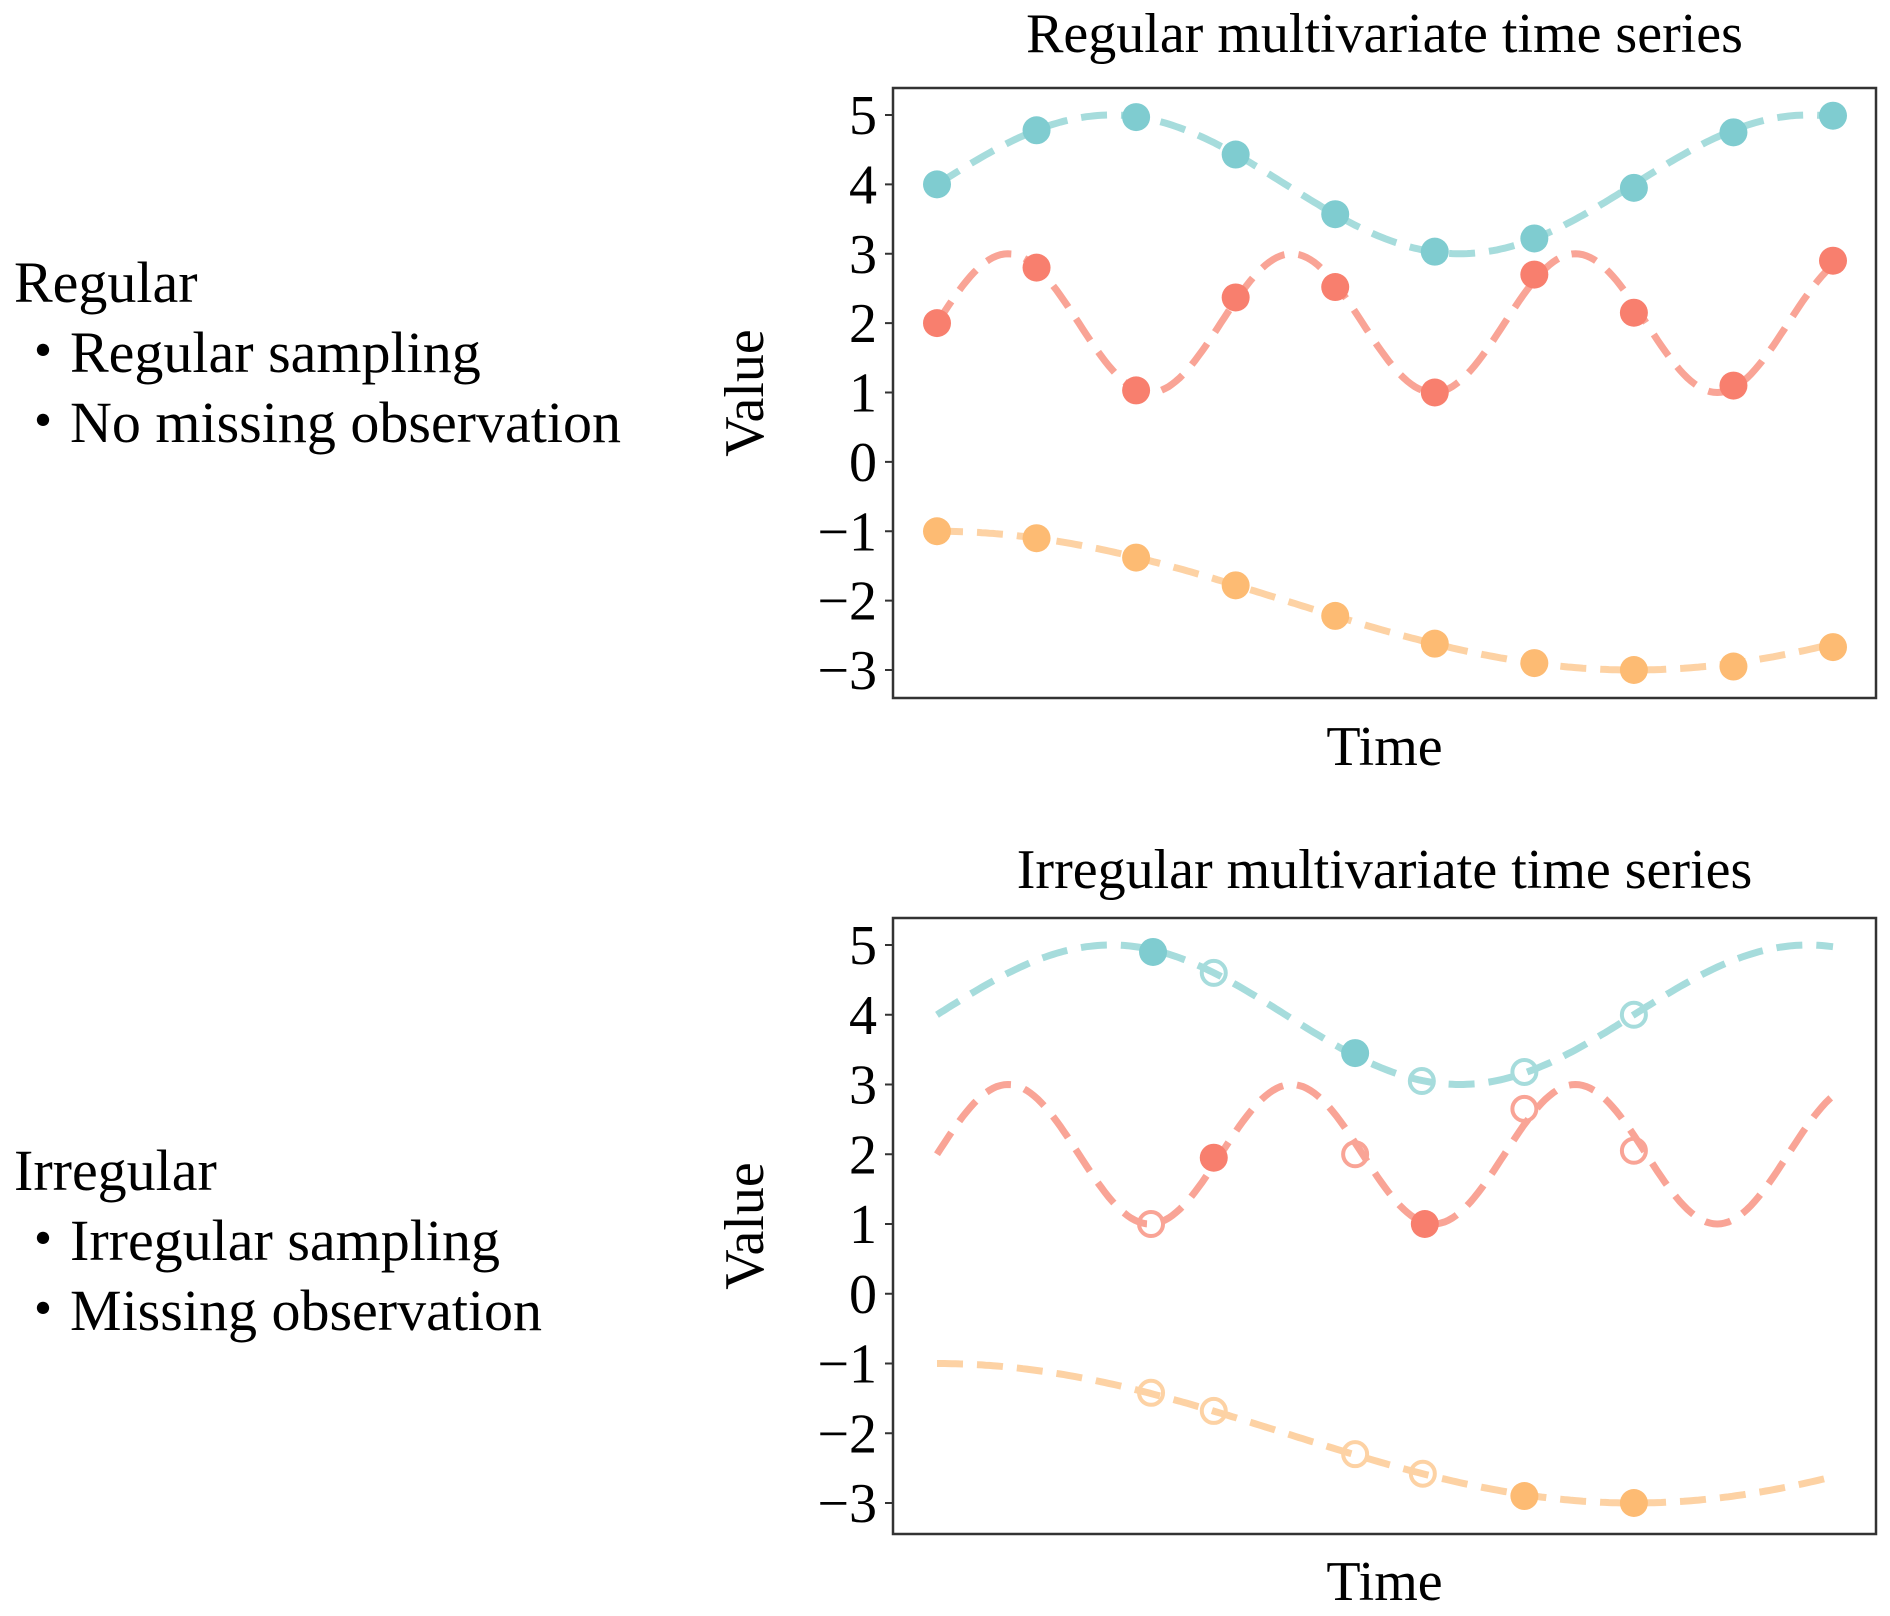 The width and height of the screenshot is (1890, 1616). I want to click on irregular-bullet-item: ・Missing observation, so click(278, 1311).